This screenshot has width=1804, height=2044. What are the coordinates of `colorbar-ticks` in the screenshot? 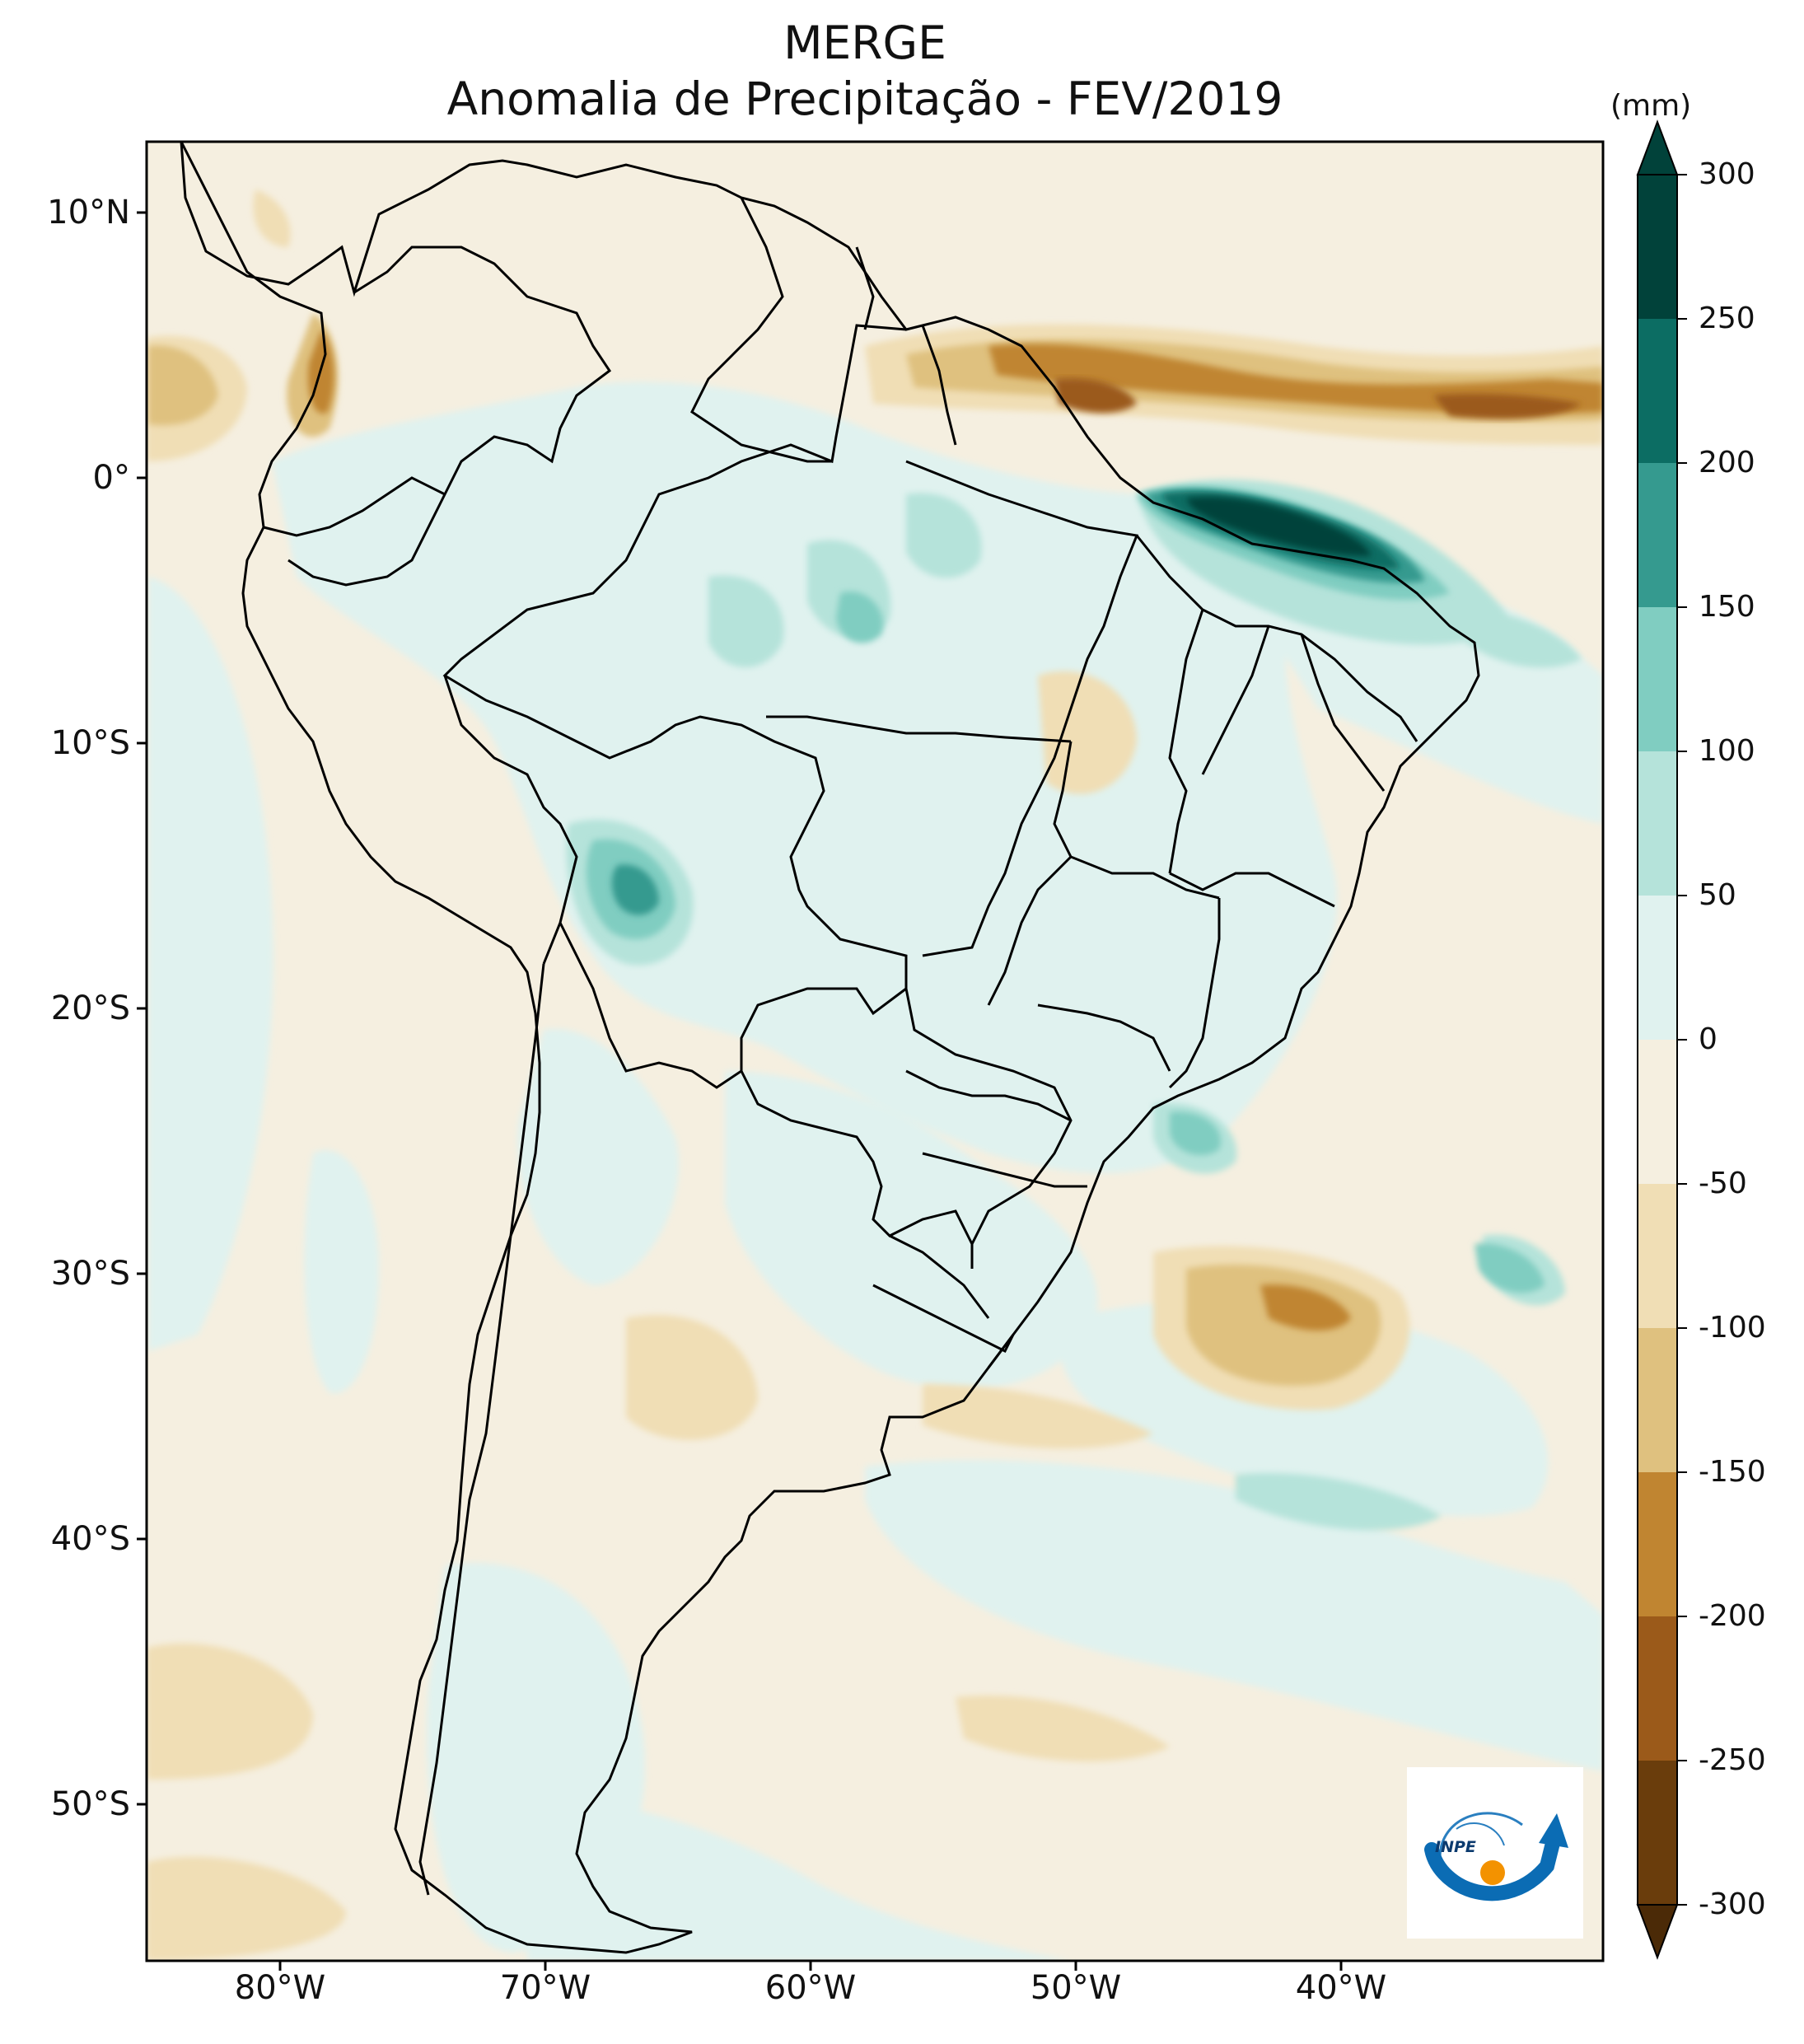 It's located at (1682, 1040).